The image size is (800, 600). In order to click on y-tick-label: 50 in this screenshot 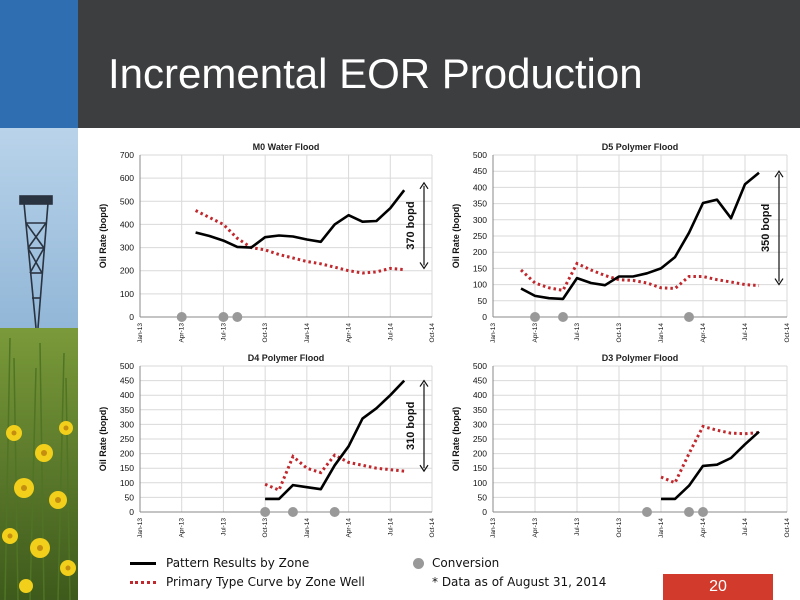, I will do `click(483, 301)`.